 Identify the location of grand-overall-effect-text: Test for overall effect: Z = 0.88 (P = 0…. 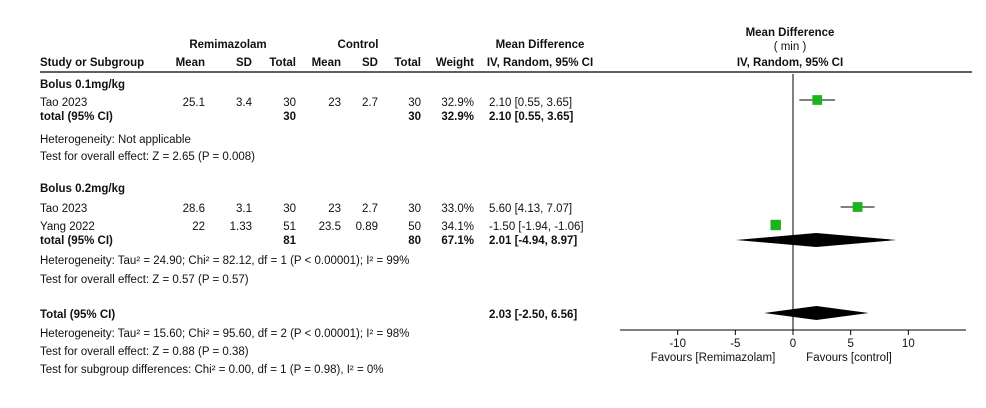
(144, 352).